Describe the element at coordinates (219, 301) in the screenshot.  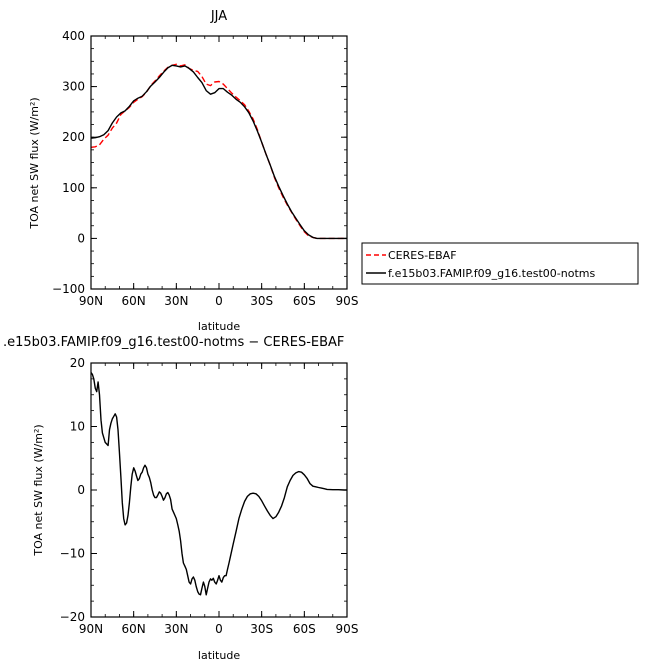
I see `top-chart-x-tick-label: 0` at that location.